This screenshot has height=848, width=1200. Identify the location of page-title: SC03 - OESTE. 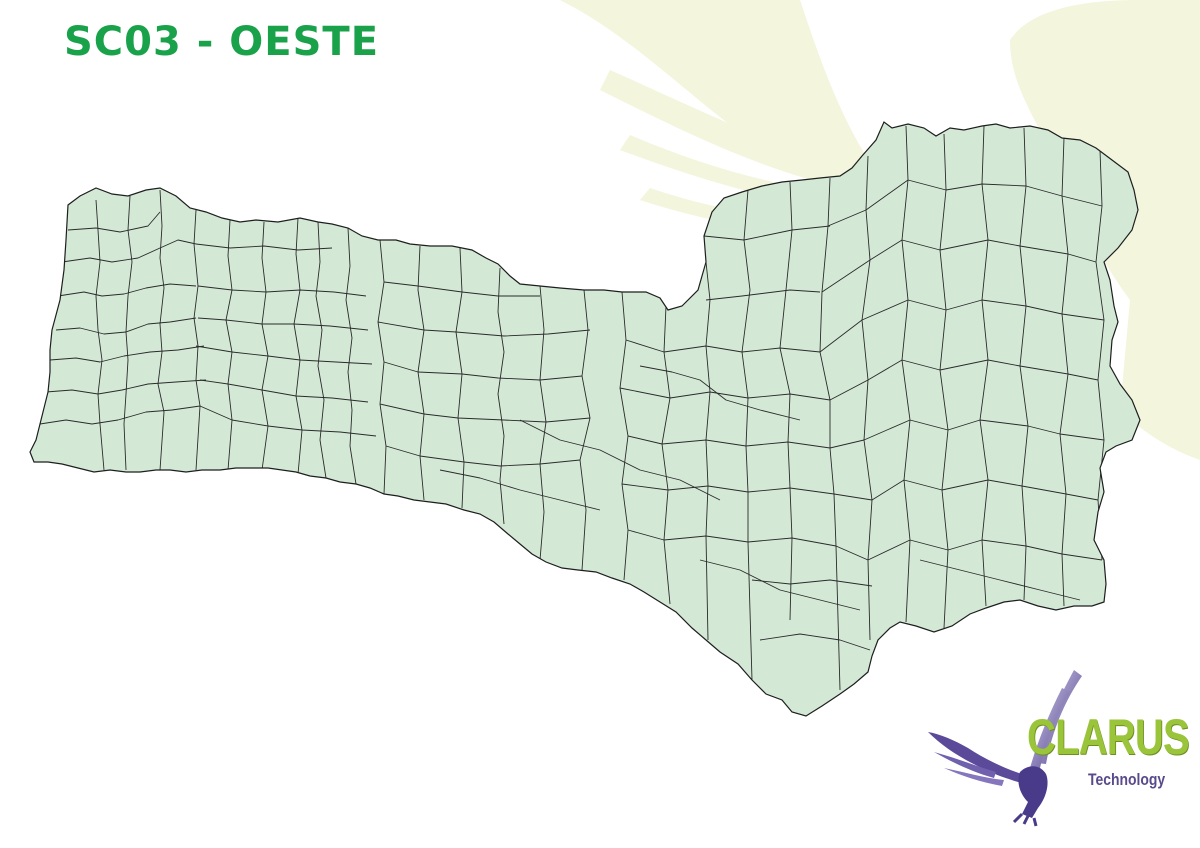
(222, 42).